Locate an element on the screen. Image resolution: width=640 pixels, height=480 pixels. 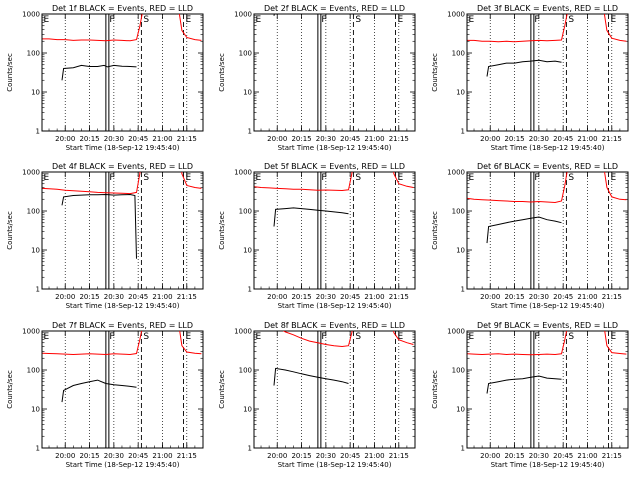
panel-title: Det 1f BLACK = Events, RED = LLD is located at coordinates (122, 8).